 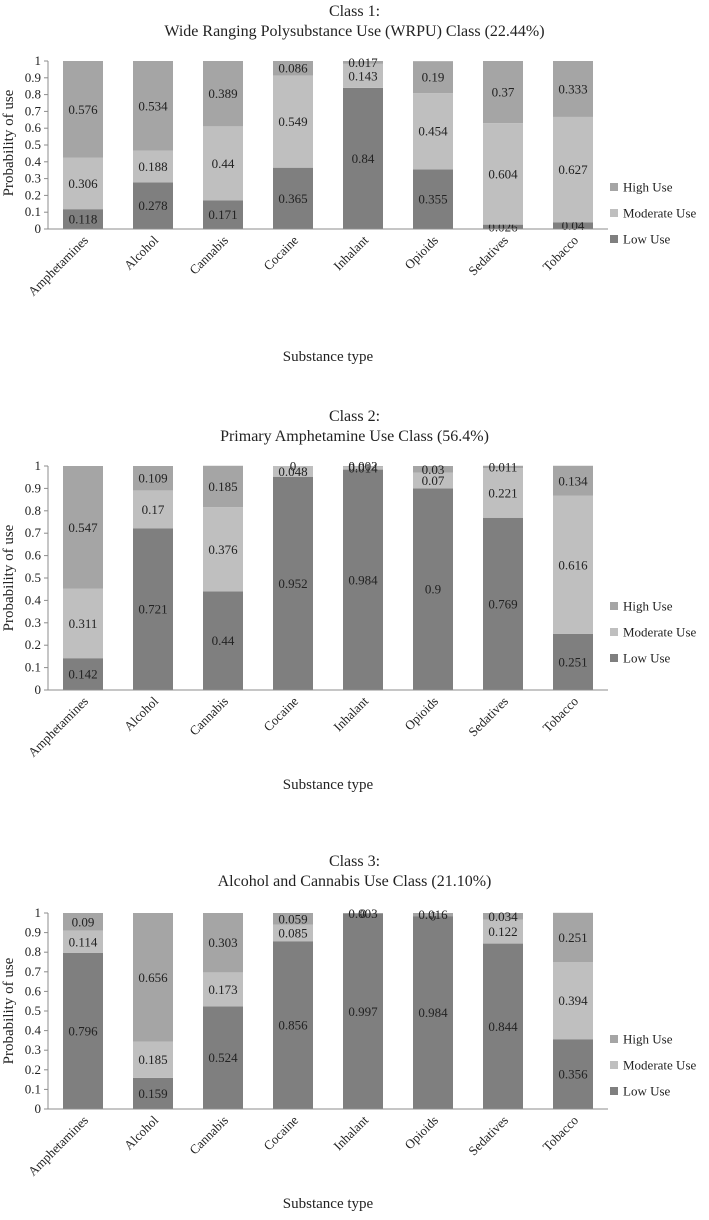 I want to click on data-label-low: 0.142, so click(x=82, y=674).